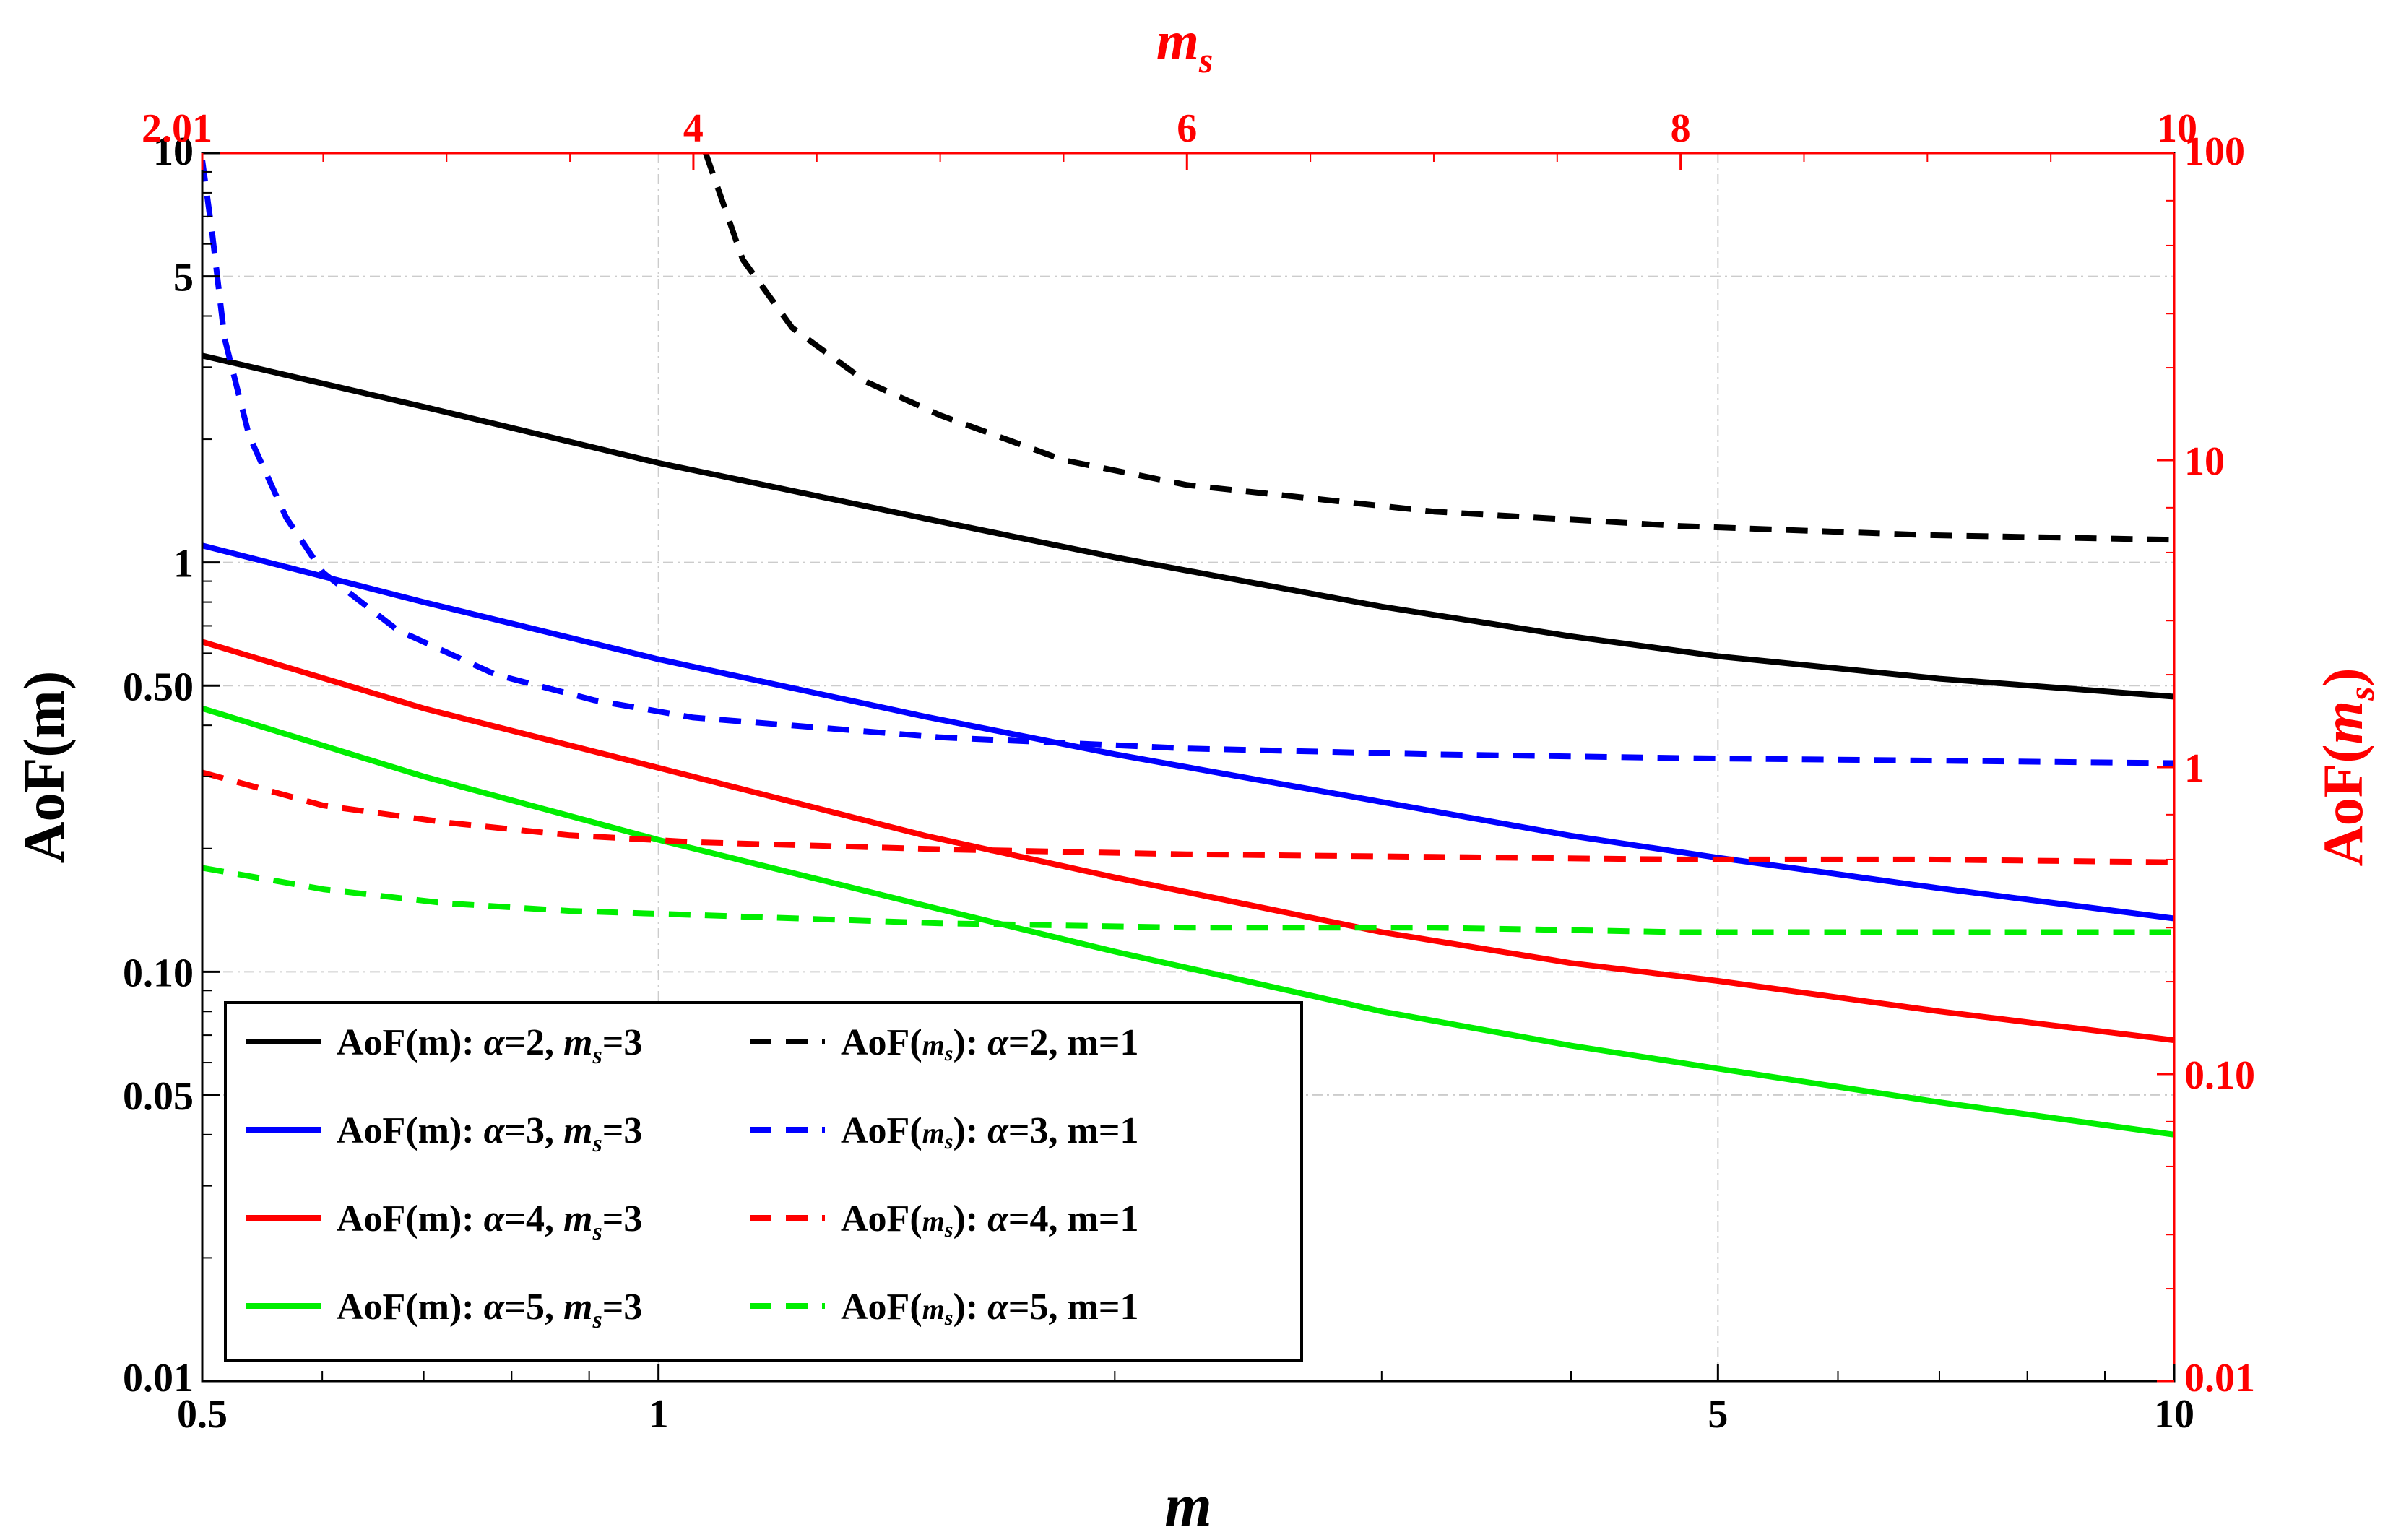 The height and width of the screenshot is (1540, 2388). I want to click on left-tick-label: 1, so click(183, 564).